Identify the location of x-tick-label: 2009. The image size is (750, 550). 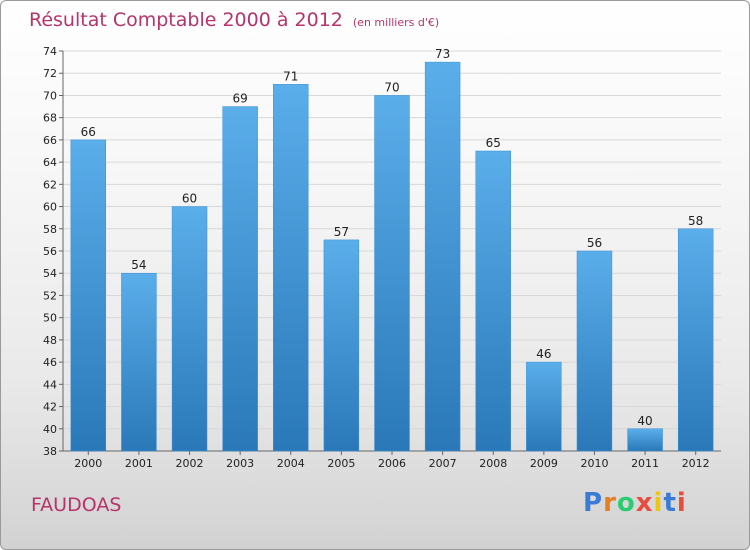
(544, 463).